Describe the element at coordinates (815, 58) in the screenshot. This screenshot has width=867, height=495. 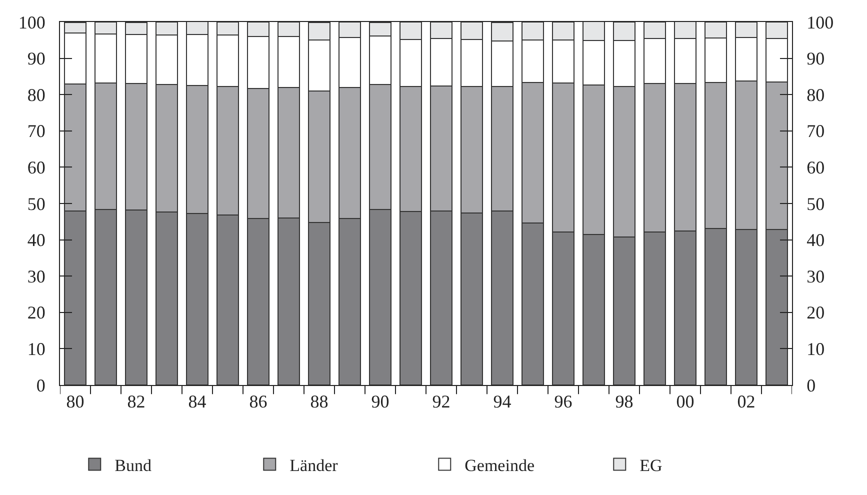
I see `y2-tick-label: 90` at that location.